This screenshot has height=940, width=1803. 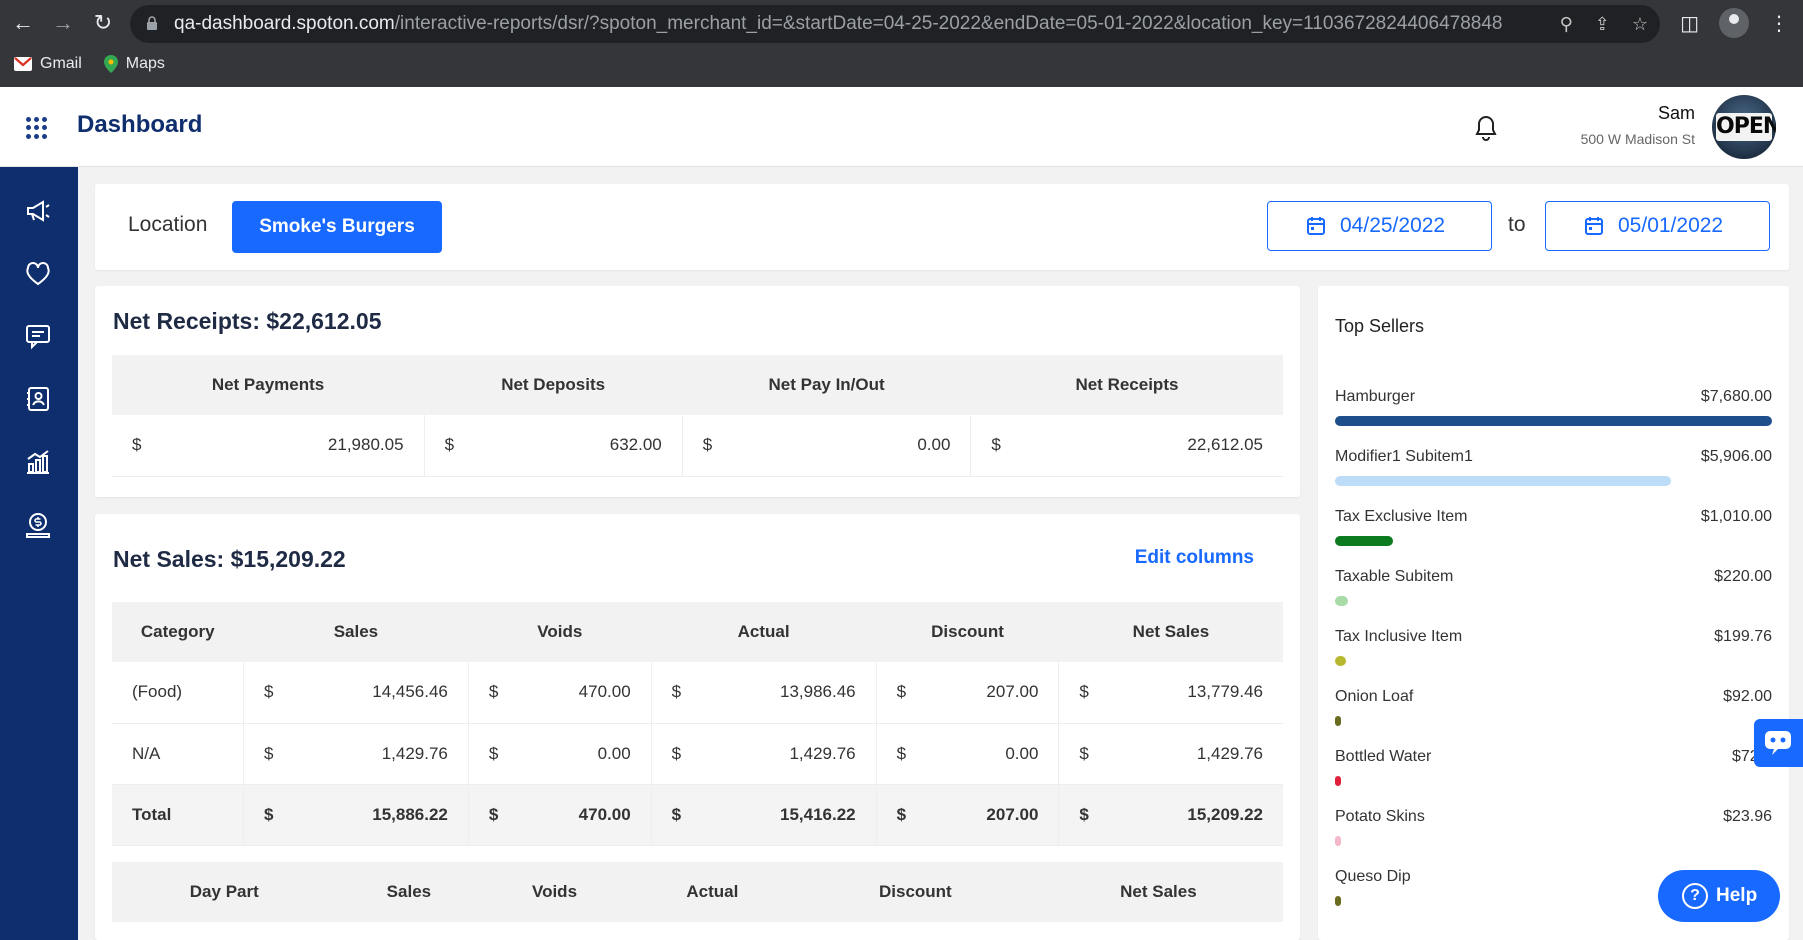 What do you see at coordinates (103, 22) in the screenshot?
I see `reload-icon: ↻` at bounding box center [103, 22].